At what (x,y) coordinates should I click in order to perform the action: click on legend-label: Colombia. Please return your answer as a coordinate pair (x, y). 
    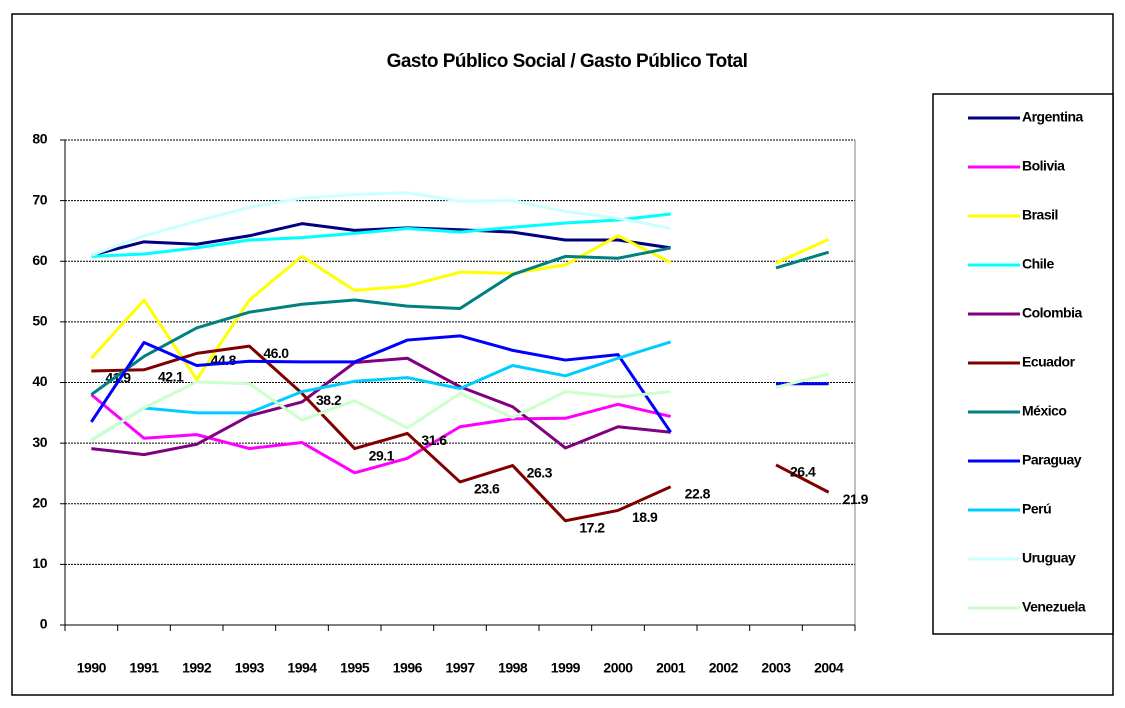
    Looking at the image, I should click on (1052, 313).